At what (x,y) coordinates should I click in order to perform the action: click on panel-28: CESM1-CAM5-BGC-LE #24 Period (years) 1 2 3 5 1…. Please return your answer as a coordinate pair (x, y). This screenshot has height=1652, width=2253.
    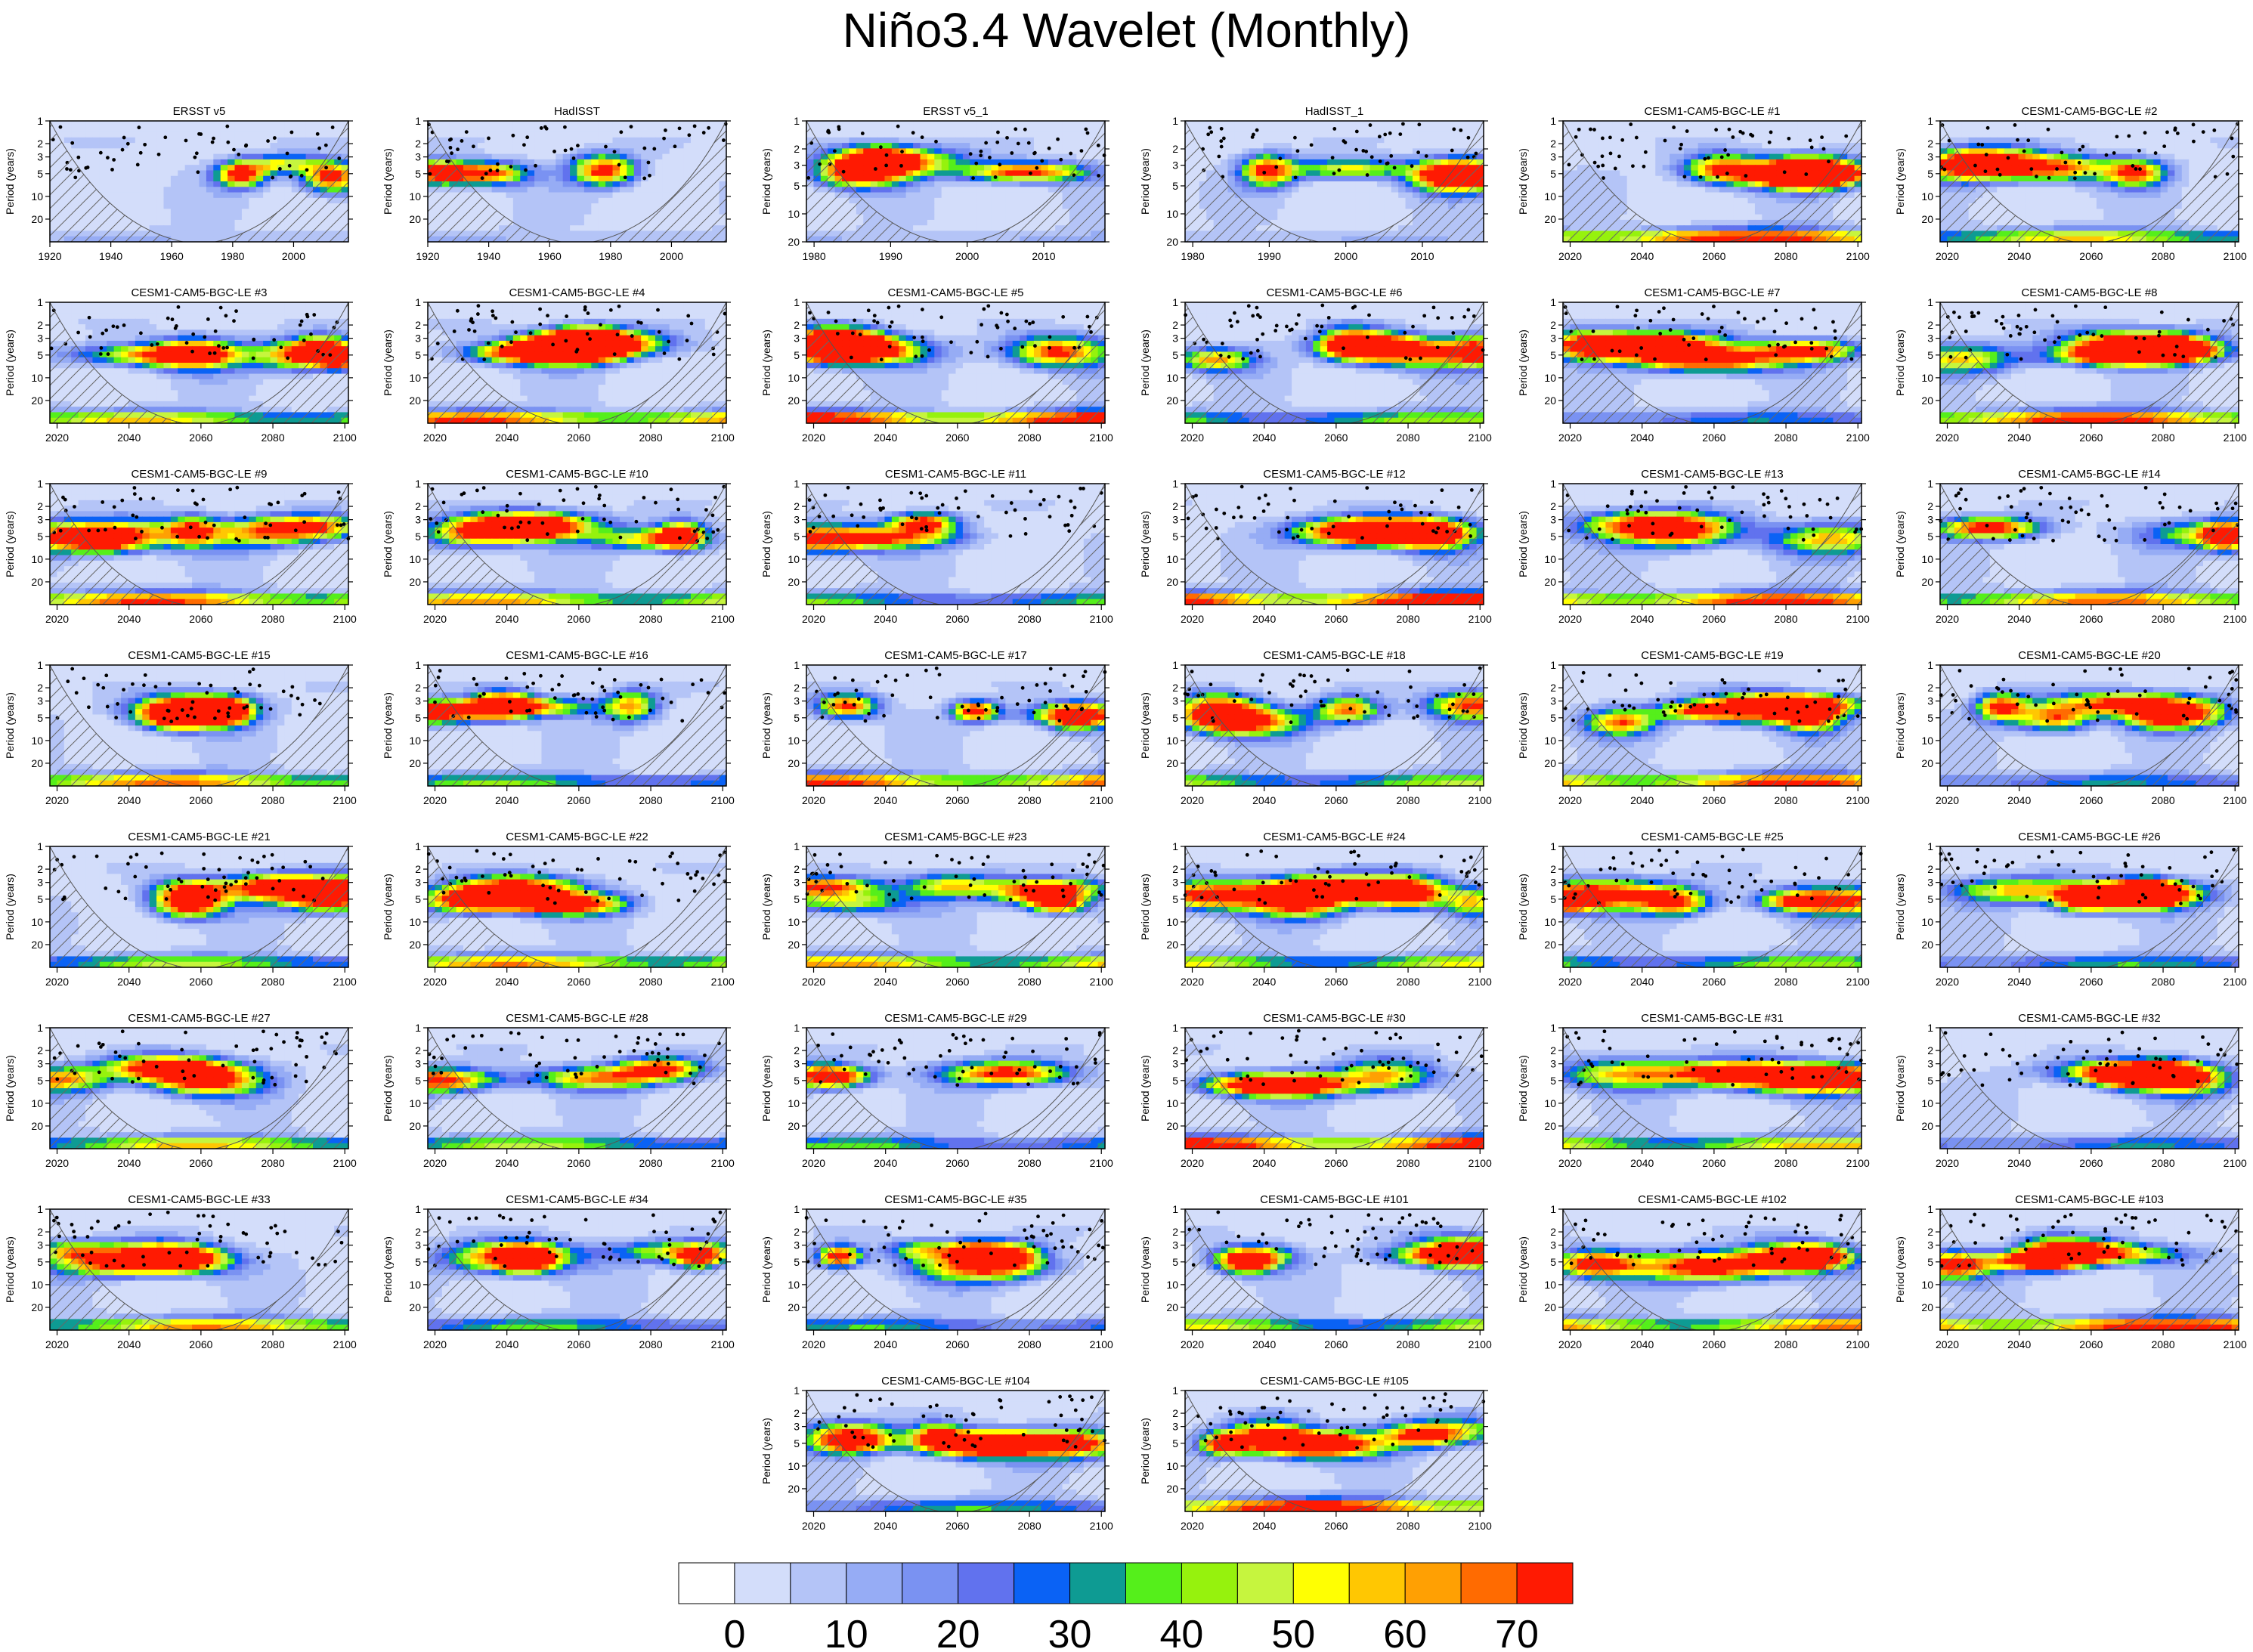
    Looking at the image, I should click on (1315, 909).